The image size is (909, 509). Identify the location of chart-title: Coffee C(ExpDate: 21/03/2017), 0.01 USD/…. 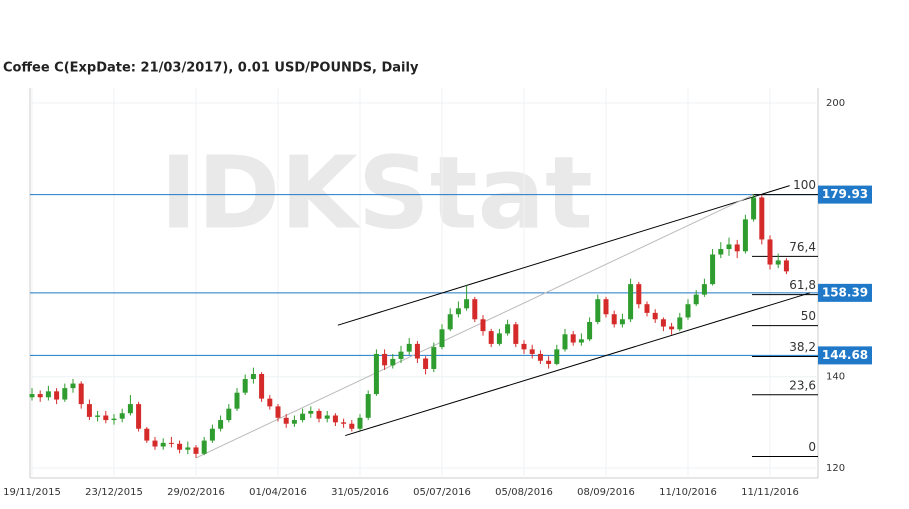
(211, 68).